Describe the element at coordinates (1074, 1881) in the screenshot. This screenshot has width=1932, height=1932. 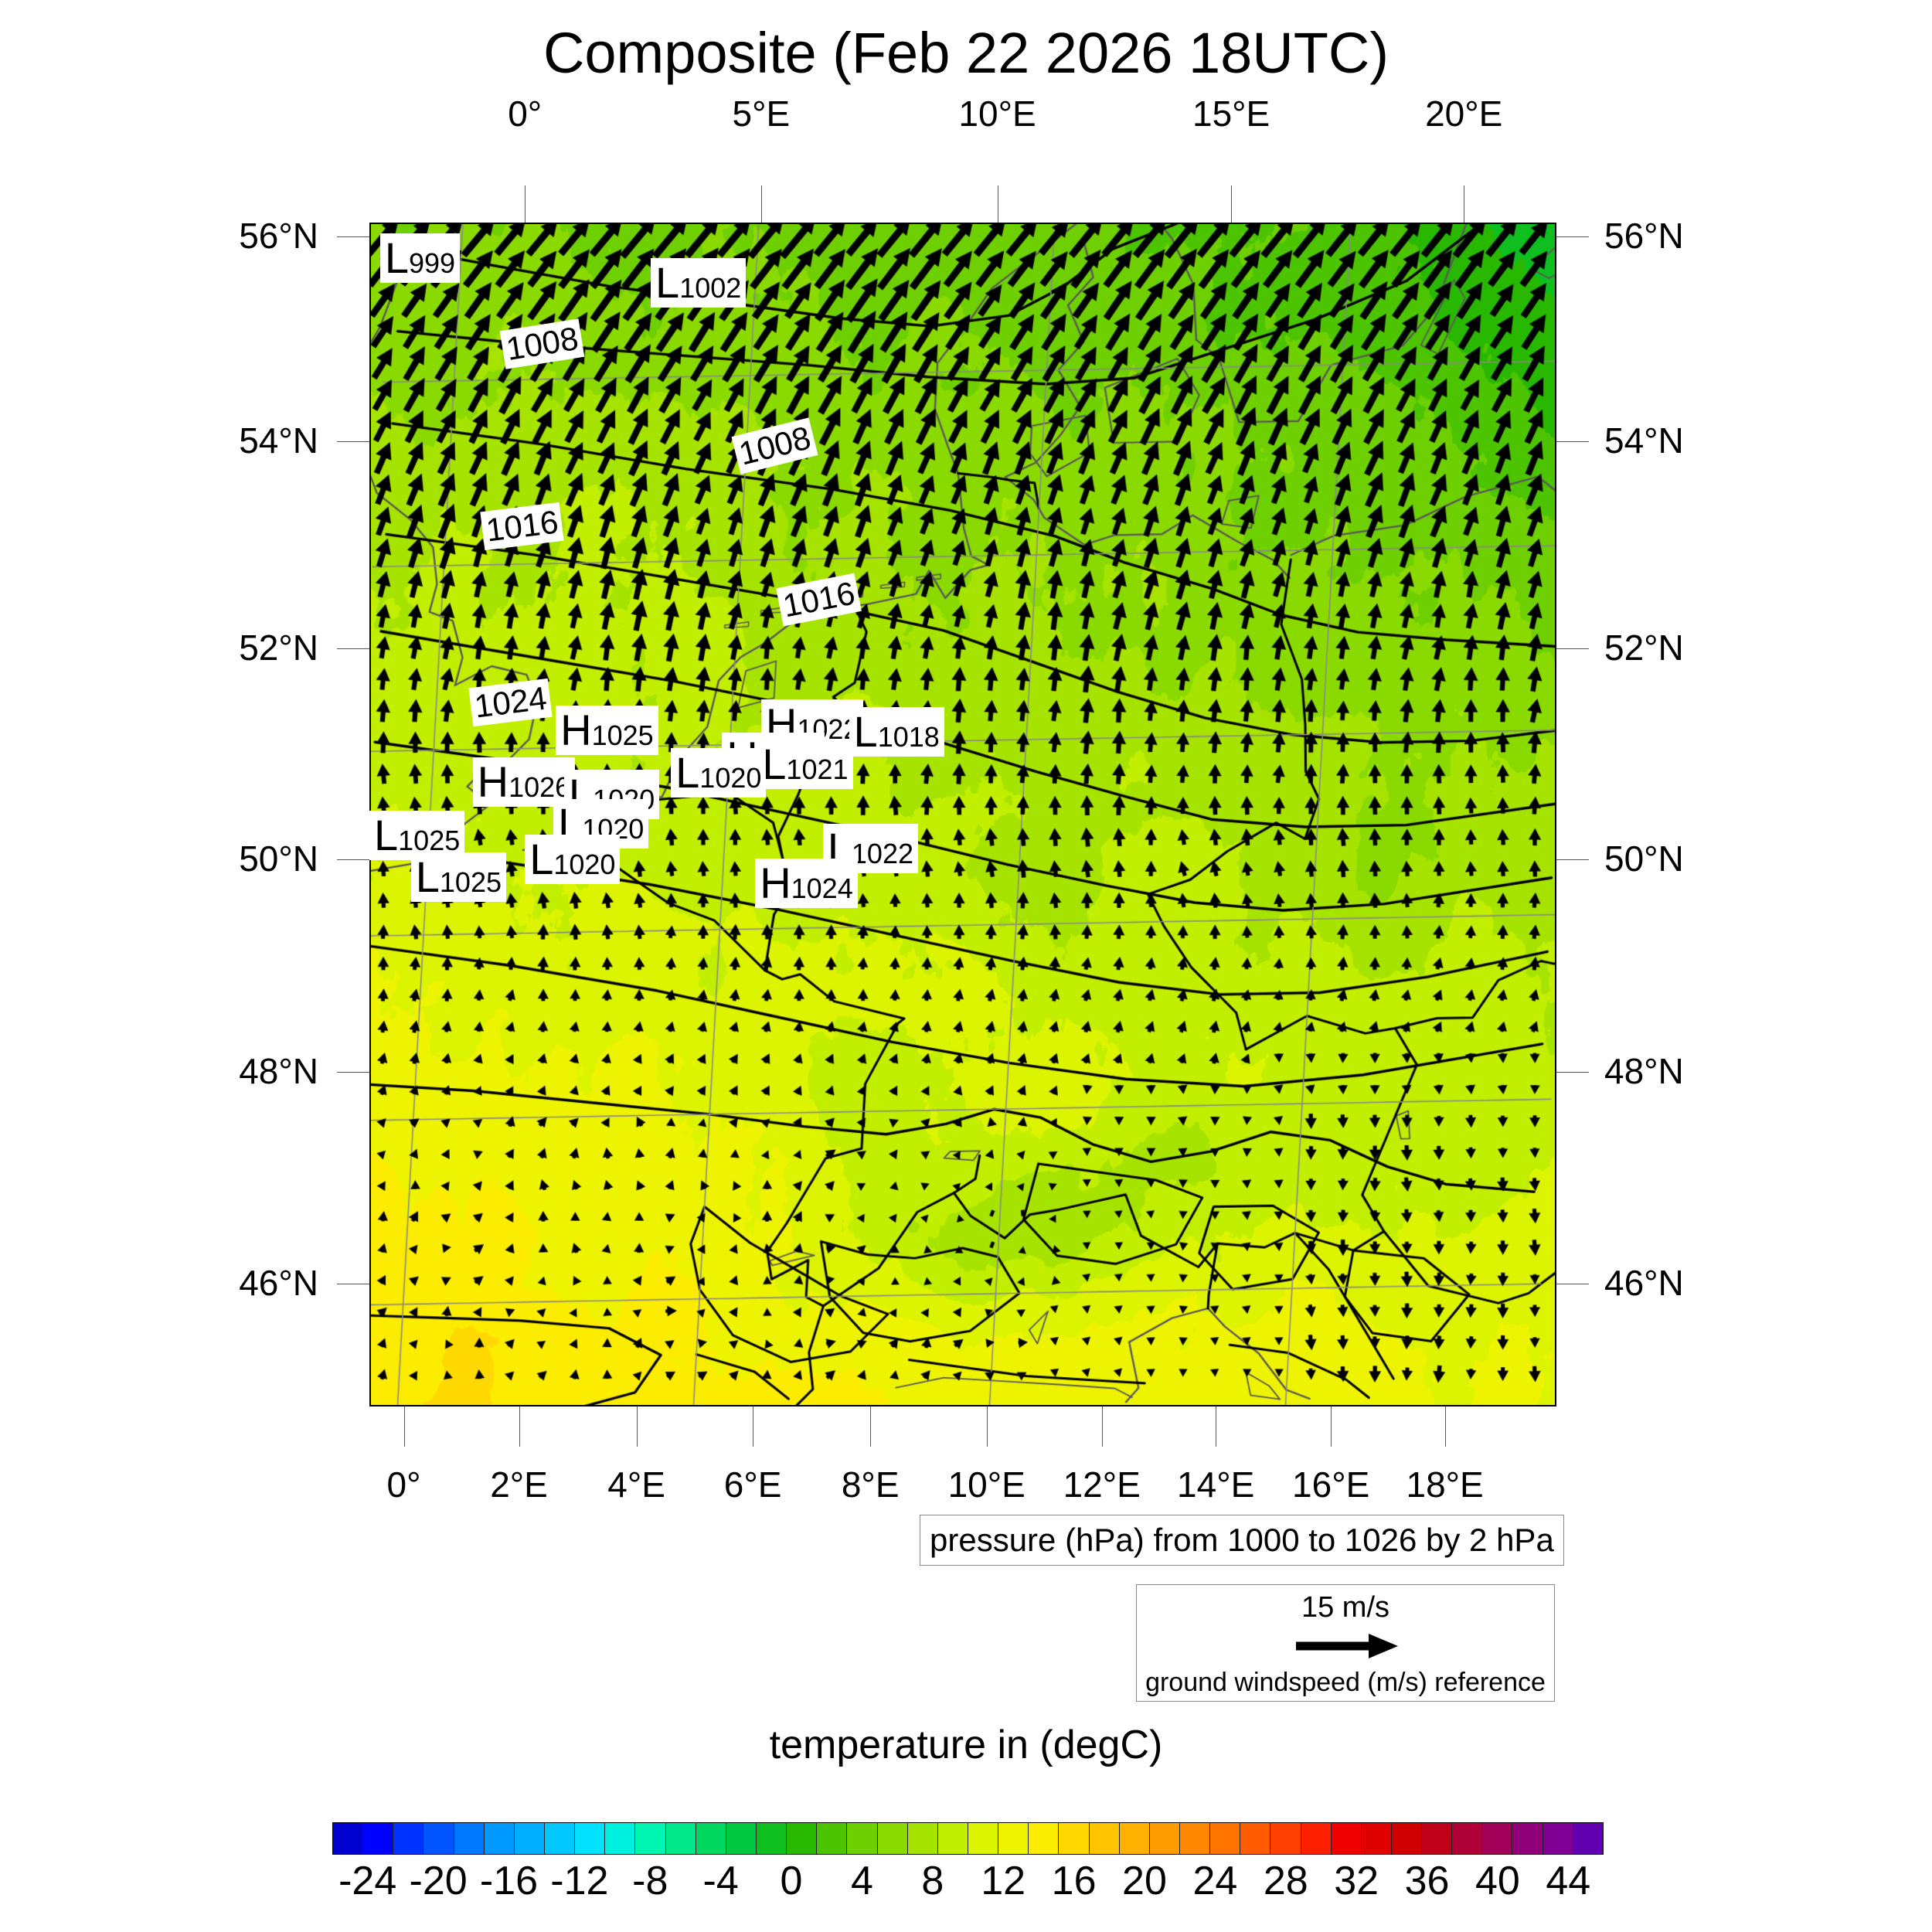
I see `colorbar-tick-label: 16` at that location.